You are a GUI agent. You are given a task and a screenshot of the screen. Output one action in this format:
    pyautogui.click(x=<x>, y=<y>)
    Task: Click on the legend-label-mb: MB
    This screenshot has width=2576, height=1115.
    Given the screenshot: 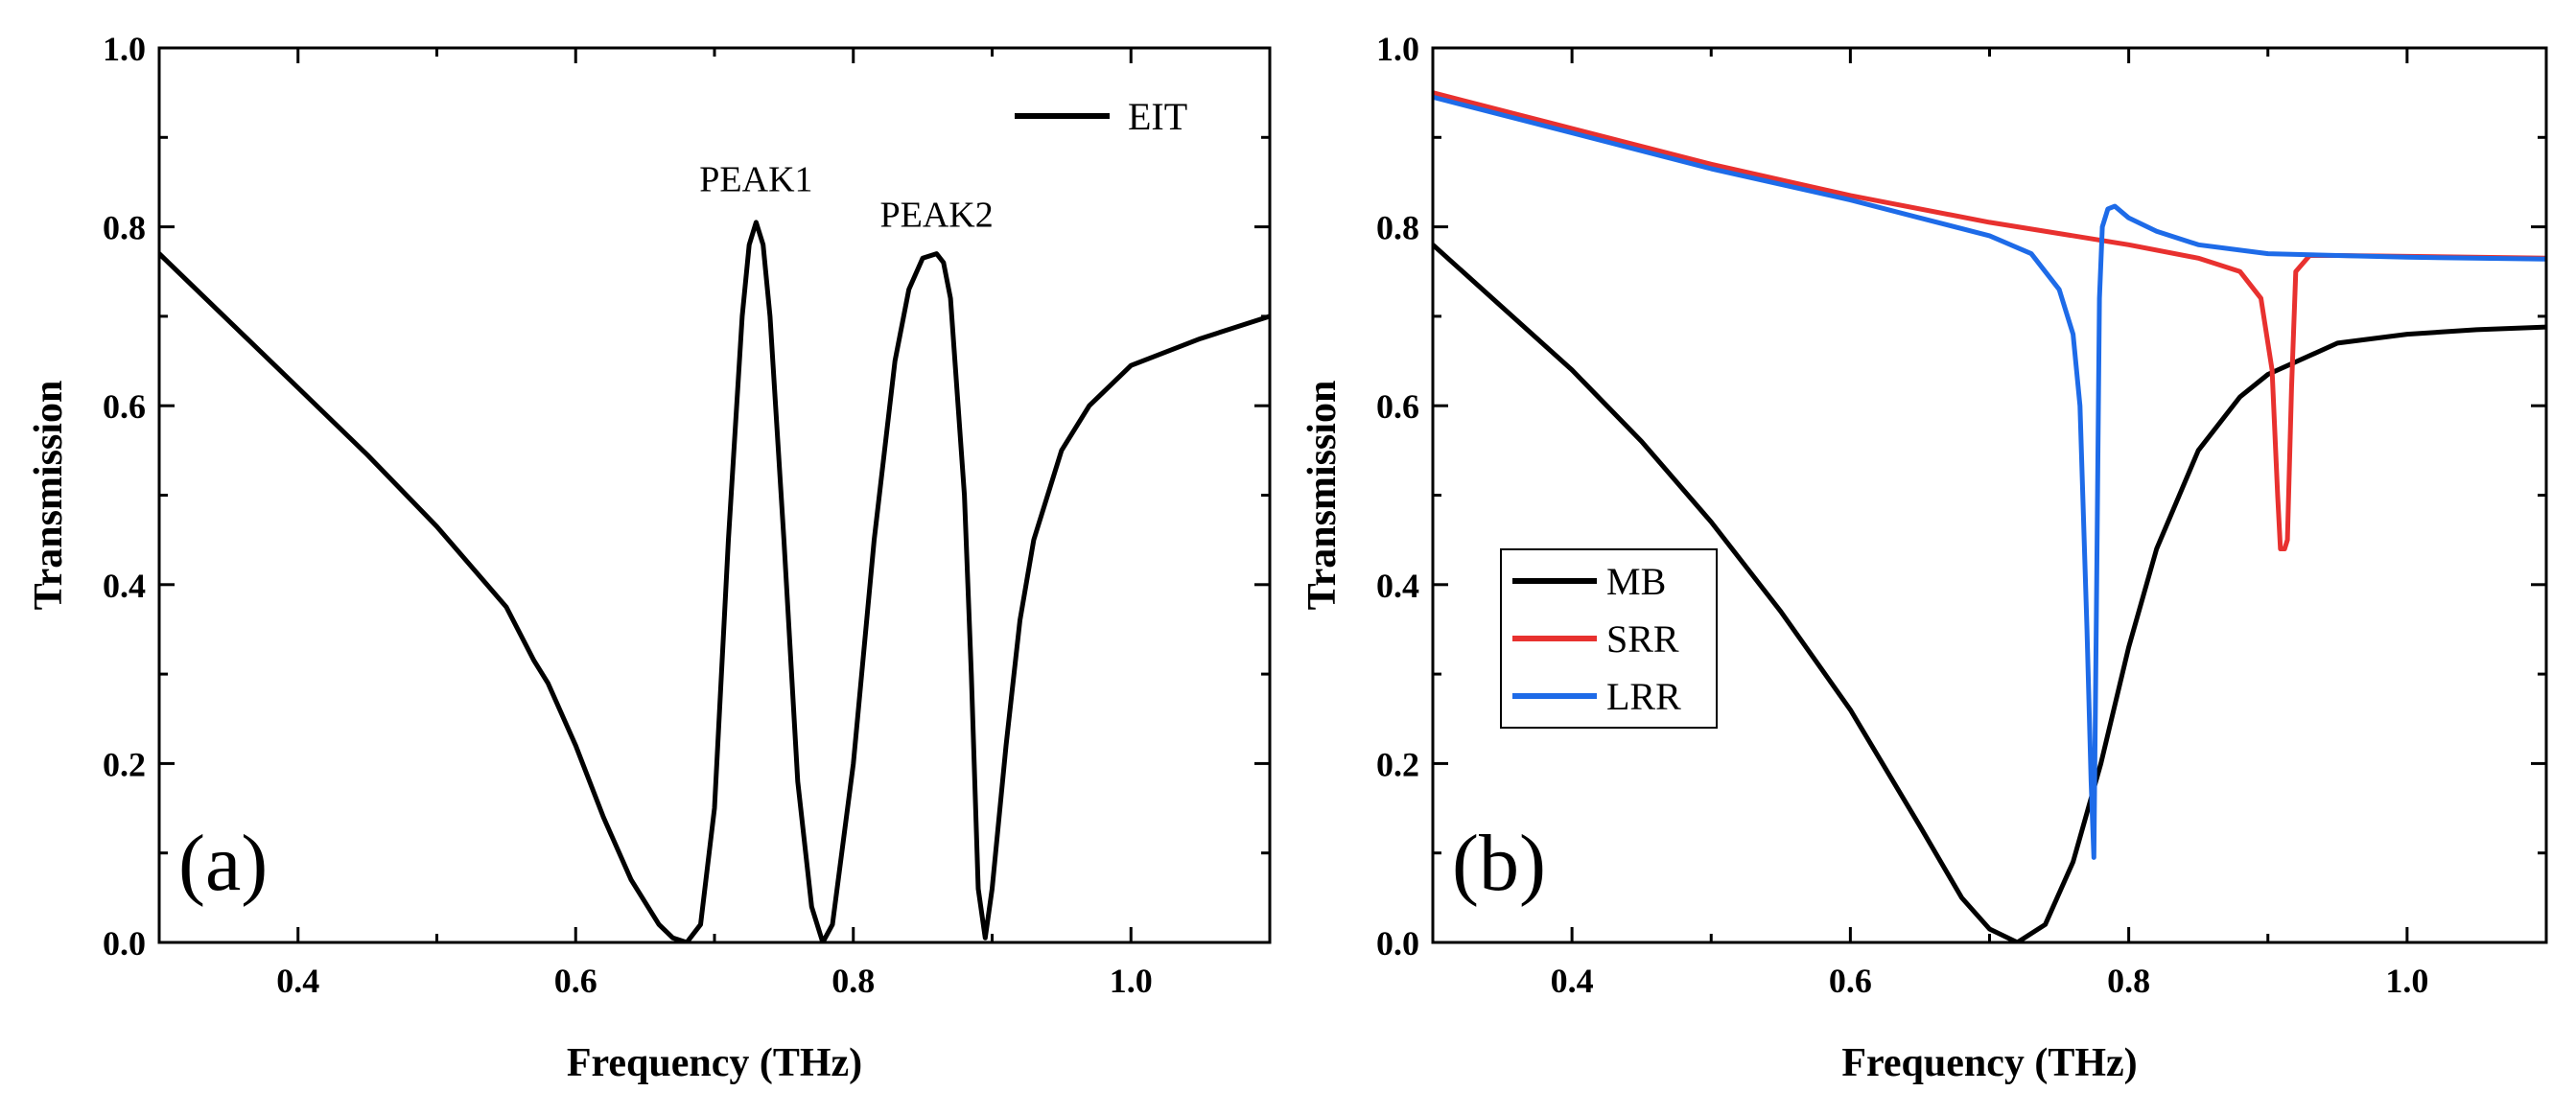 What is the action you would take?
    pyautogui.click(x=1636, y=581)
    